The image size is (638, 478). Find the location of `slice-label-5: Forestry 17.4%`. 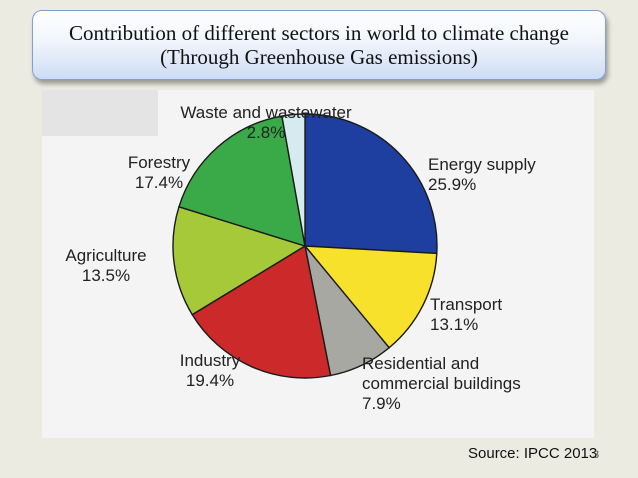

slice-label-5: Forestry 17.4% is located at coordinates (159, 172).